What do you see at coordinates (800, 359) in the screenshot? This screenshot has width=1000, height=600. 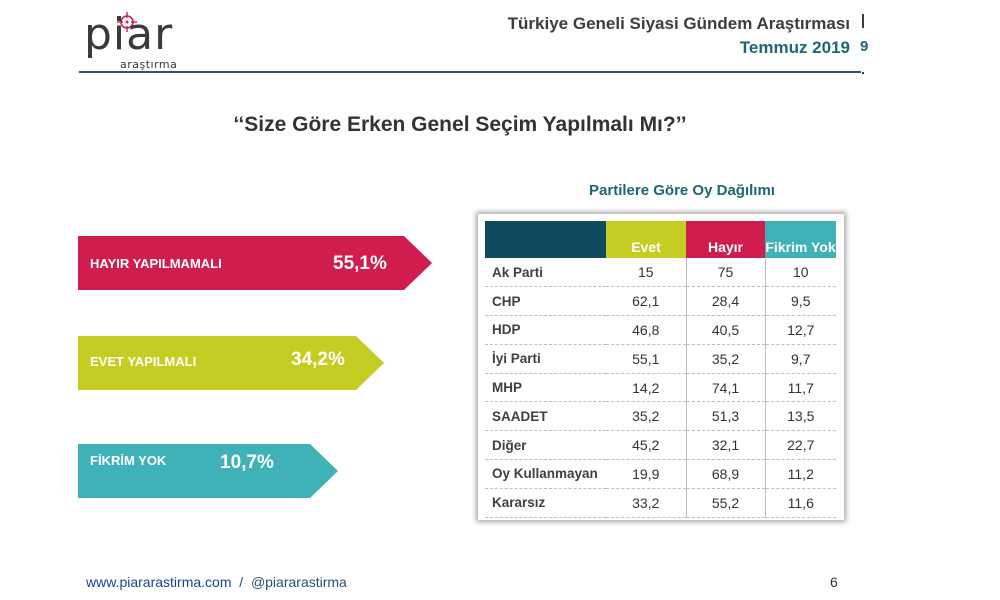 I see `fikrim-yok-cell: 9,7` at bounding box center [800, 359].